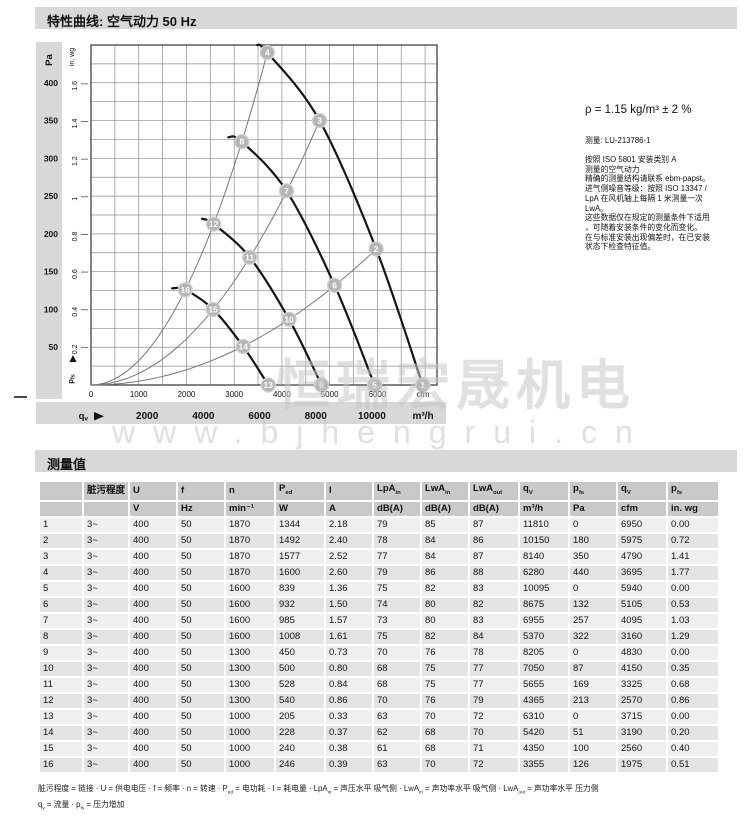 This screenshot has width=750, height=818. Describe the element at coordinates (349, 700) in the screenshot. I see `table-cell: 0.86` at that location.